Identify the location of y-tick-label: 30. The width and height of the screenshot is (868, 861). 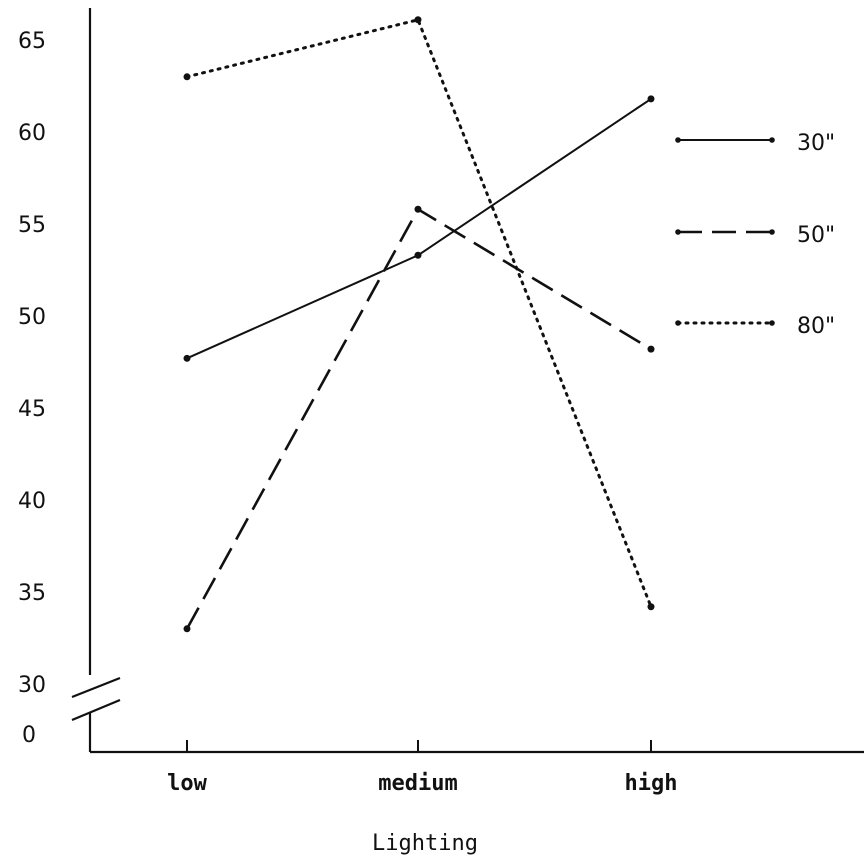
(32, 685).